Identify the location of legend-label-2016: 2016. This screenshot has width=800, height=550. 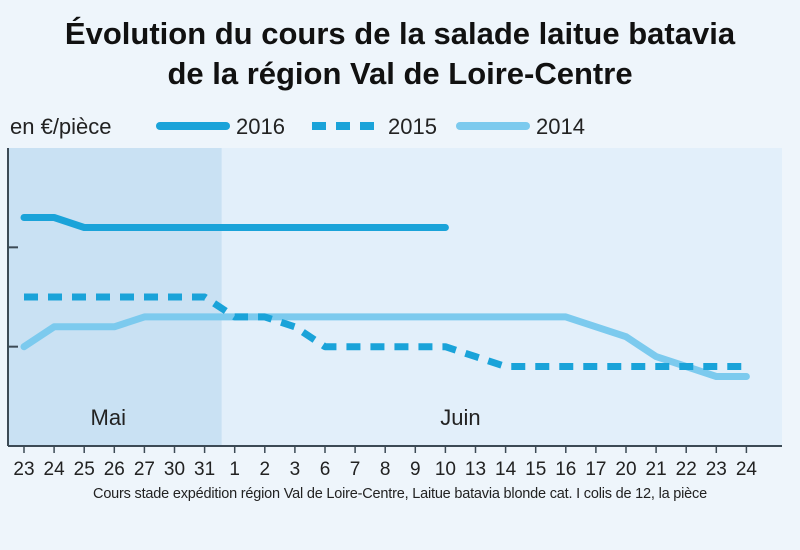
(260, 126).